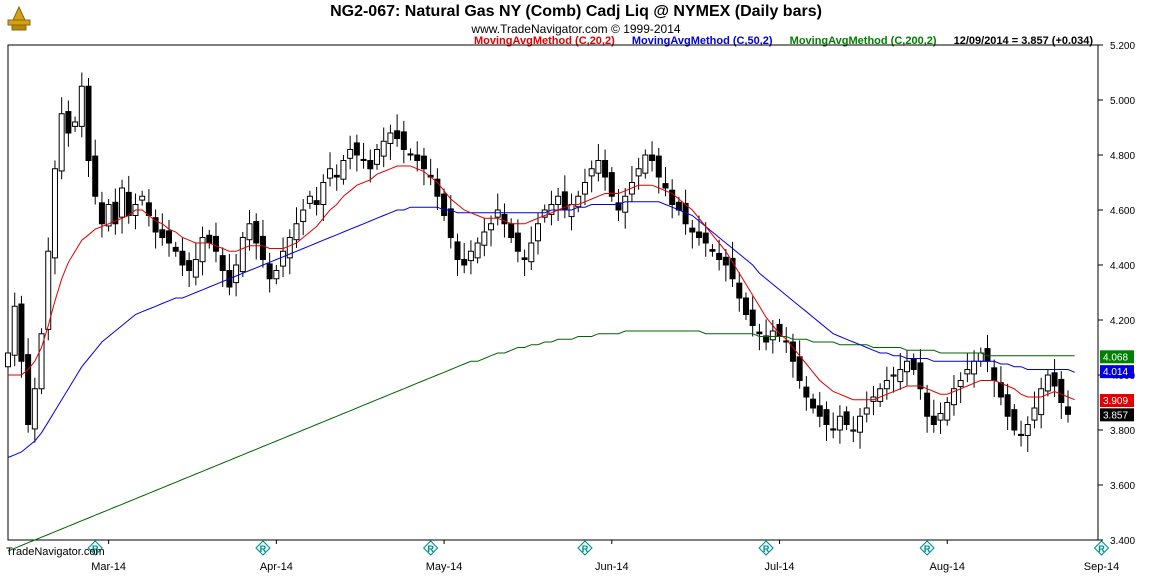  I want to click on legend-ma20: MovingAvgMethod (C,20,2), so click(544, 41).